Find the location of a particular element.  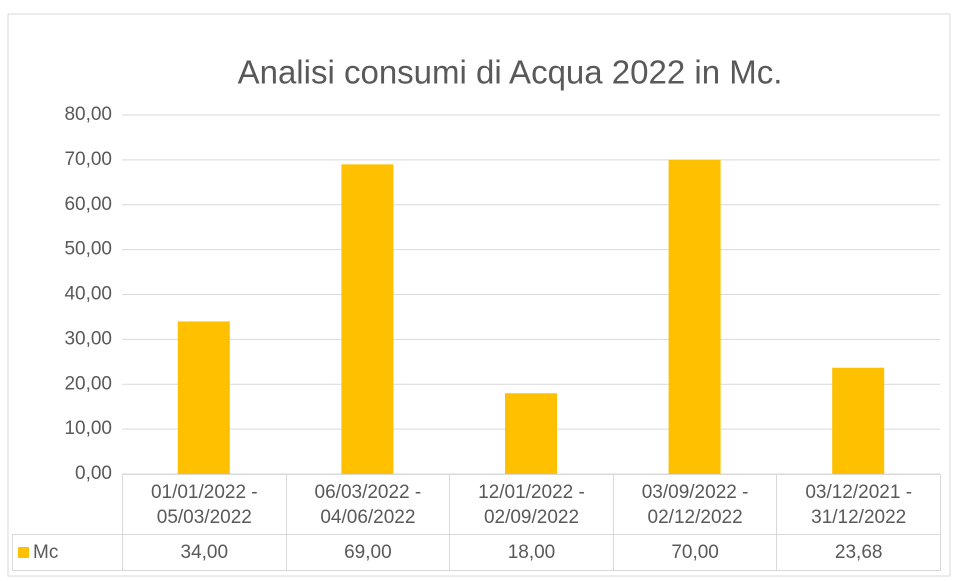

chart-title: Analisi consumi di Acqua 2022 in Mc. is located at coordinates (510, 72).